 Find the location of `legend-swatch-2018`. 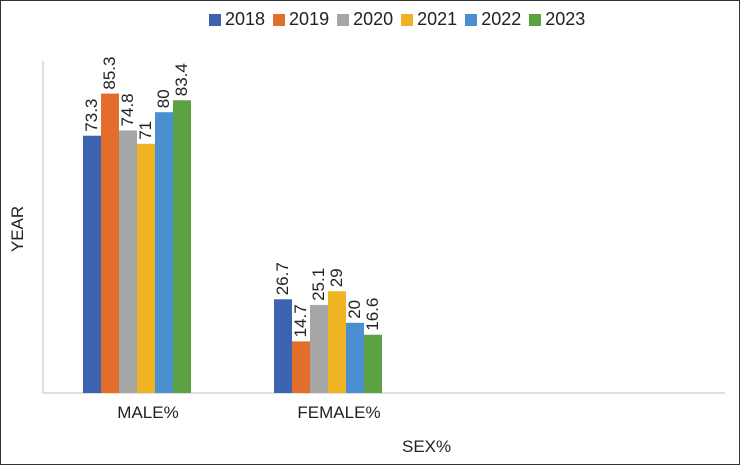

legend-swatch-2018 is located at coordinates (215, 19).